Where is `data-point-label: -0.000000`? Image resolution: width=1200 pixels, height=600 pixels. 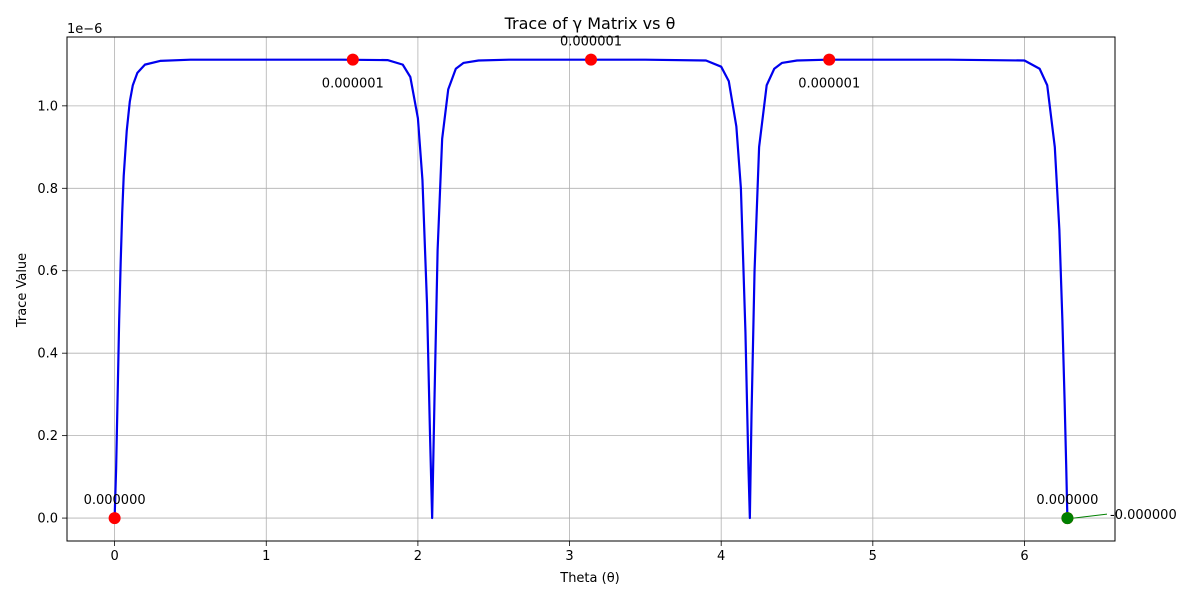
data-point-label: -0.000000 is located at coordinates (1143, 515).